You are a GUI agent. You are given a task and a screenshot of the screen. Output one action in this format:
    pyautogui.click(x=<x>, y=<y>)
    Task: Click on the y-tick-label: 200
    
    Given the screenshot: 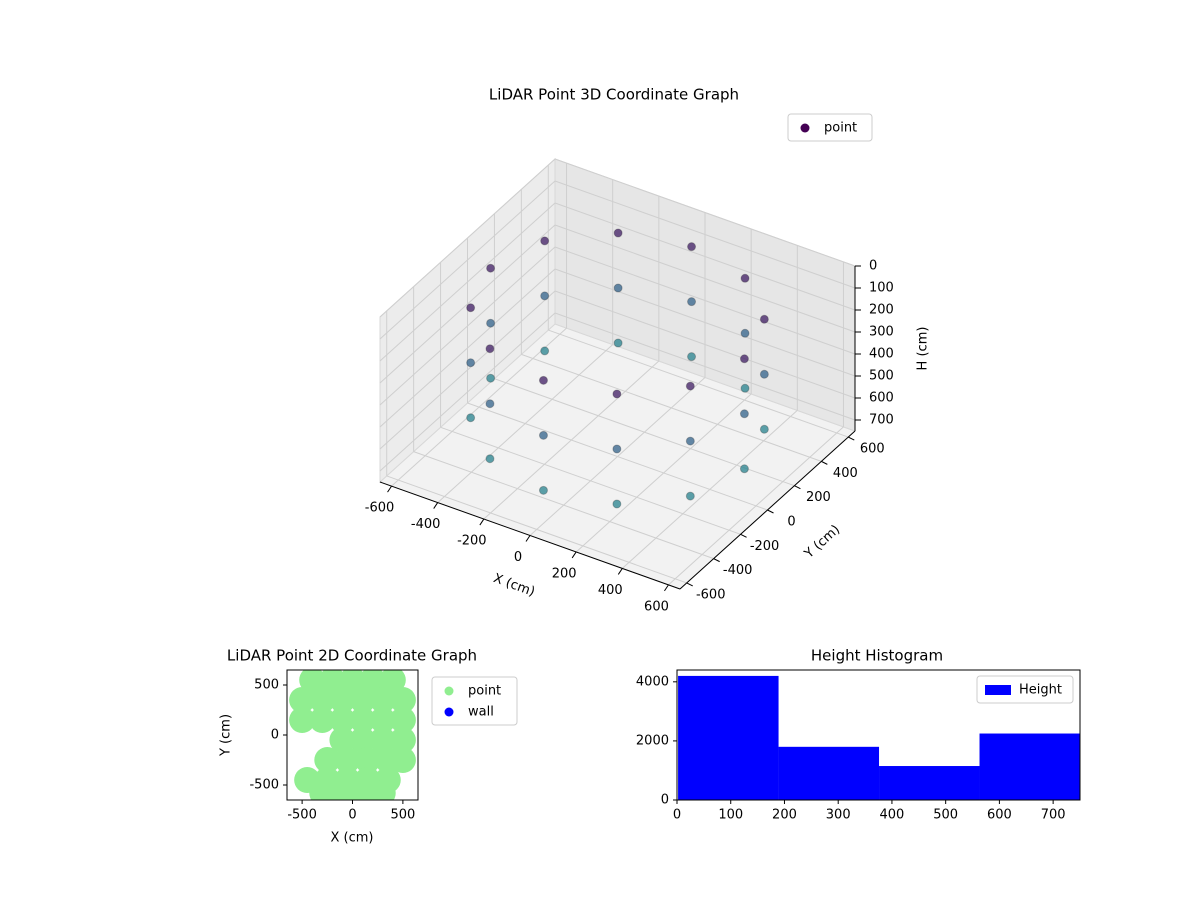 What is the action you would take?
    pyautogui.click(x=818, y=497)
    